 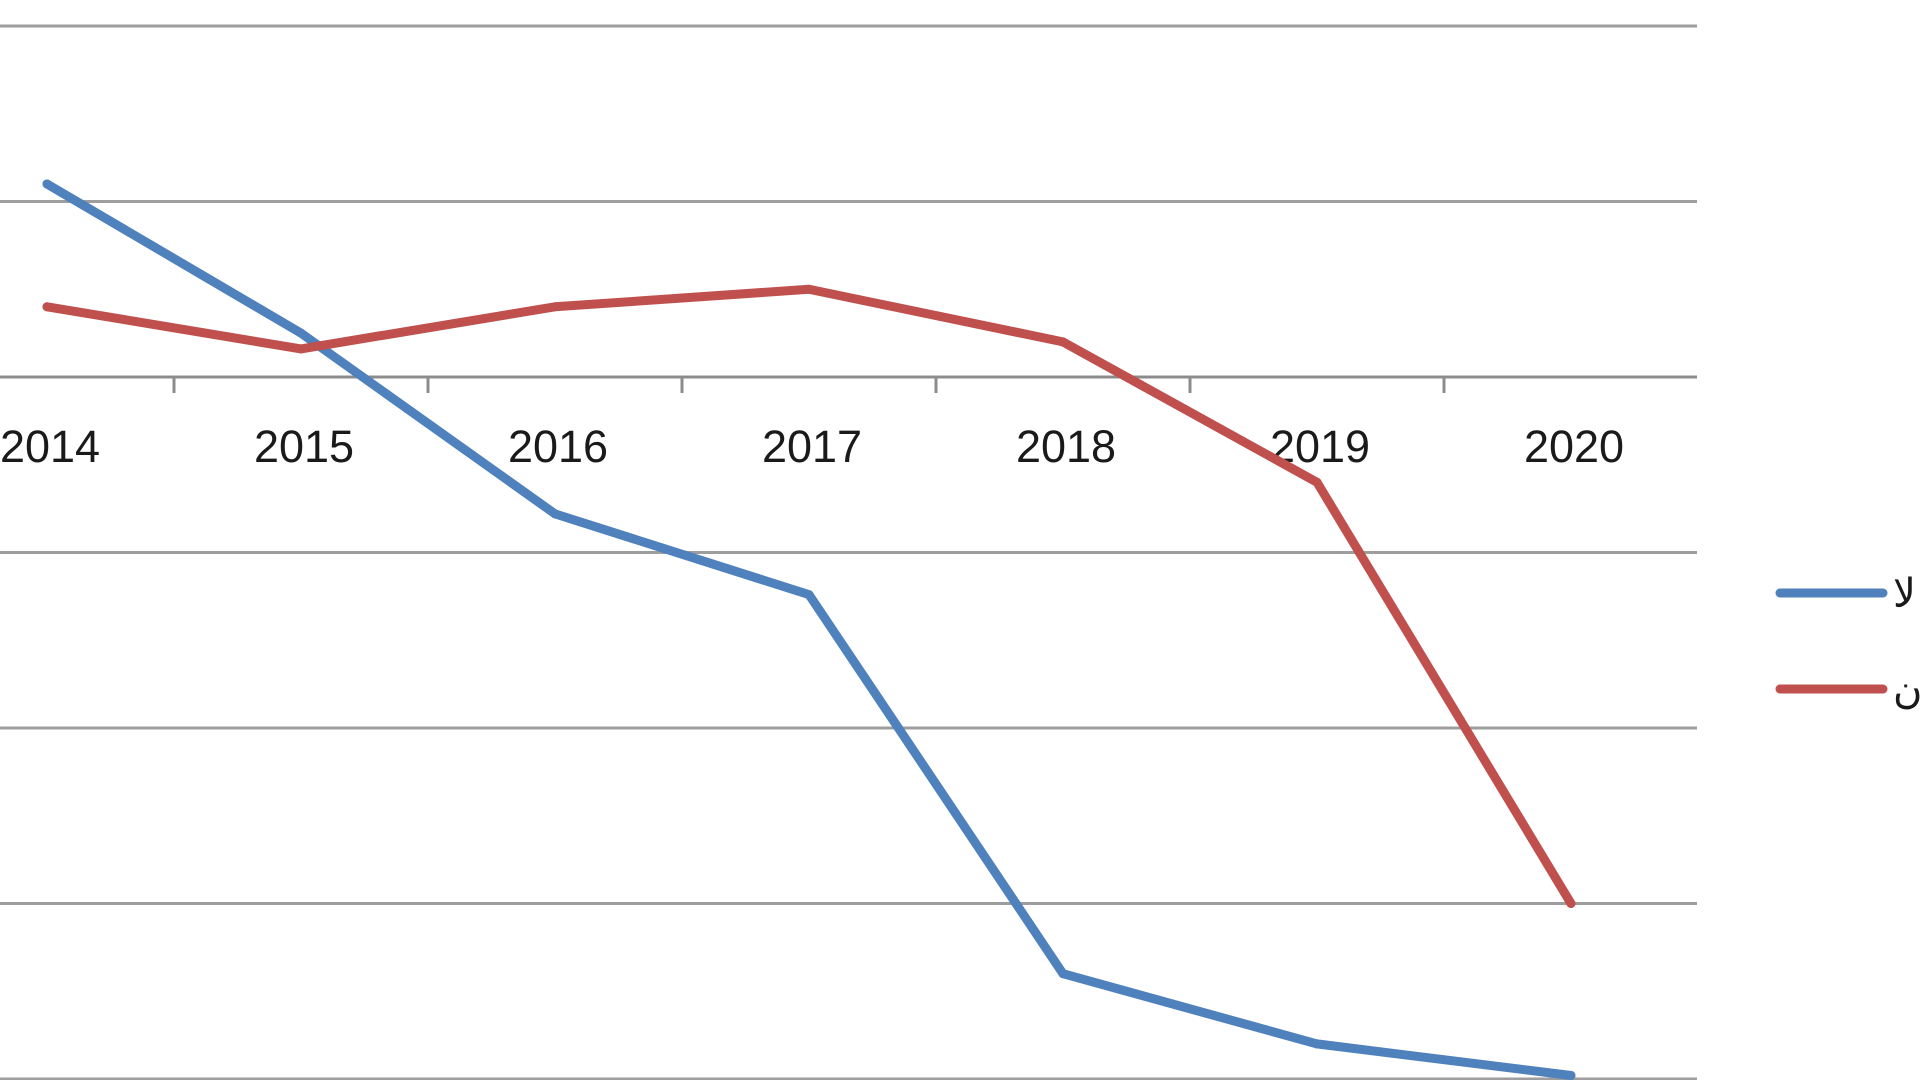 I want to click on x-axis: 2014 2015 2016 2017 2018 2019 2020, so click(x=848, y=423).